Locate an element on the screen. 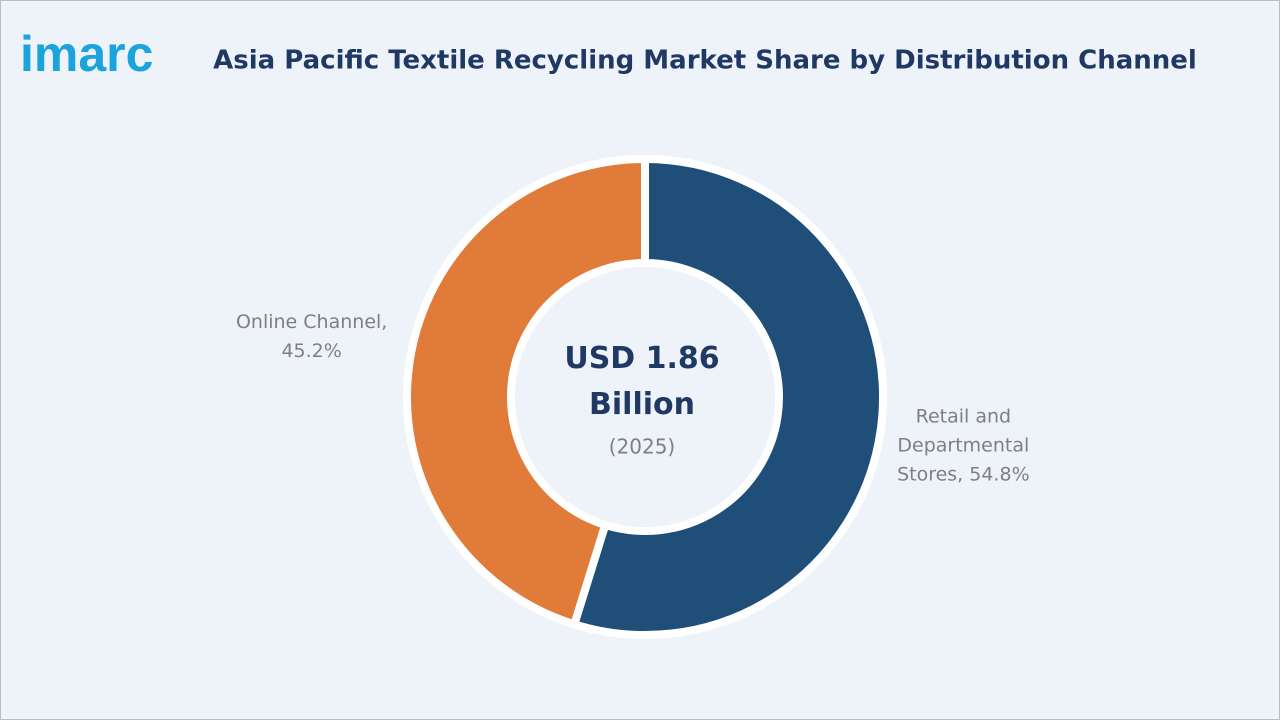 The image size is (1280, 720). center-subtext: (2025) is located at coordinates (642, 447).